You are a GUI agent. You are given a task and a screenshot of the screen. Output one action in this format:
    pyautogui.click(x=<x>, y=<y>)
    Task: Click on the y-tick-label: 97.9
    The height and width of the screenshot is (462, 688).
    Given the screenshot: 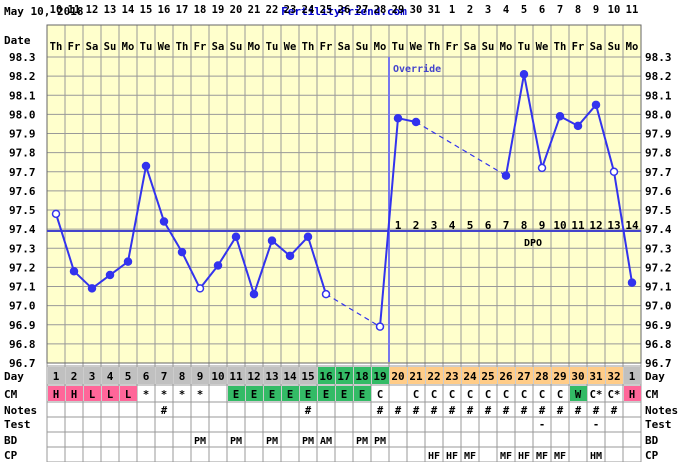 What is the action you would take?
    pyautogui.click(x=22, y=134)
    